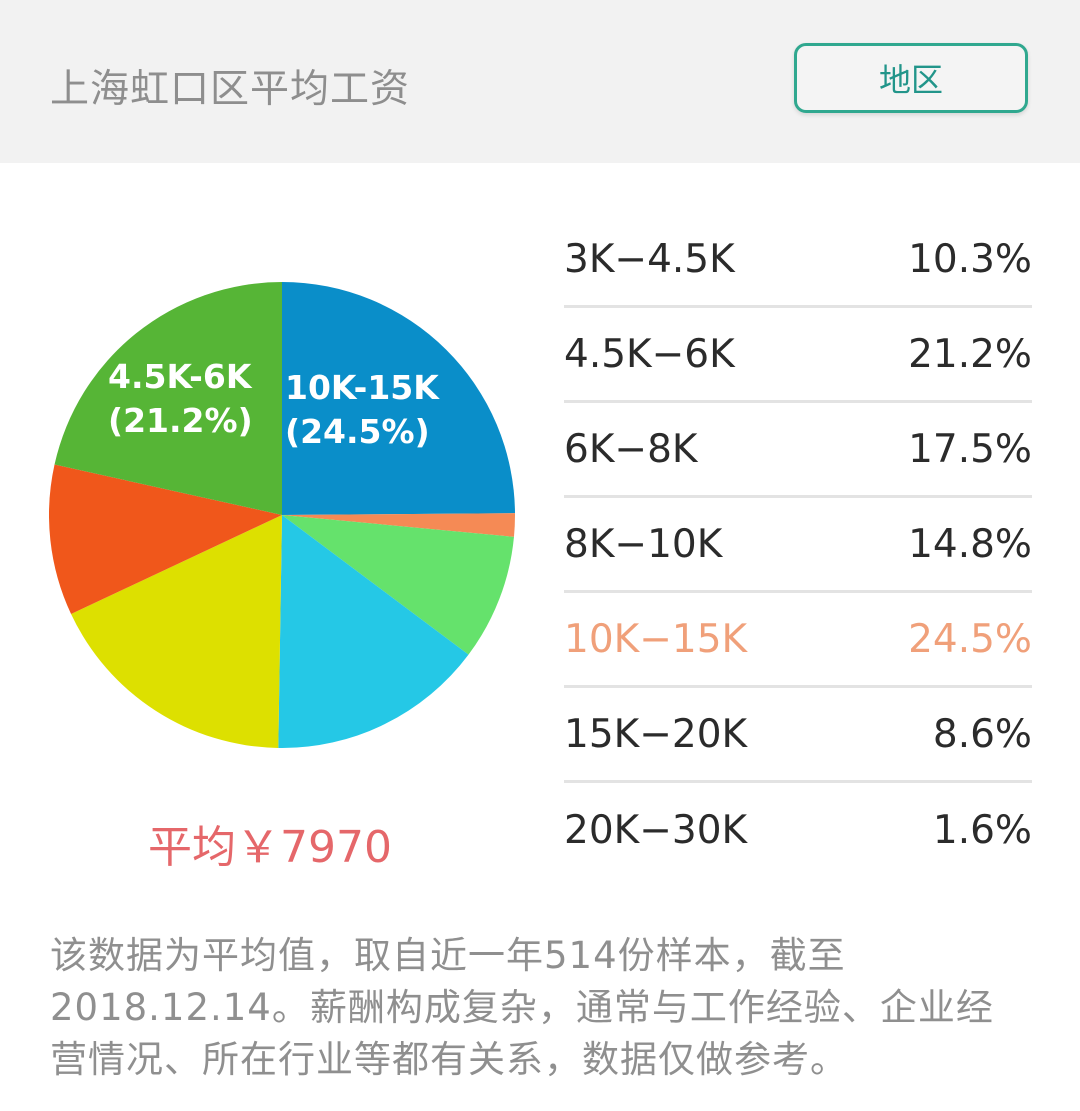 Image resolution: width=1080 pixels, height=1111 pixels. Describe the element at coordinates (970, 449) in the screenshot. I see `legend-percent: 17.5%` at that location.